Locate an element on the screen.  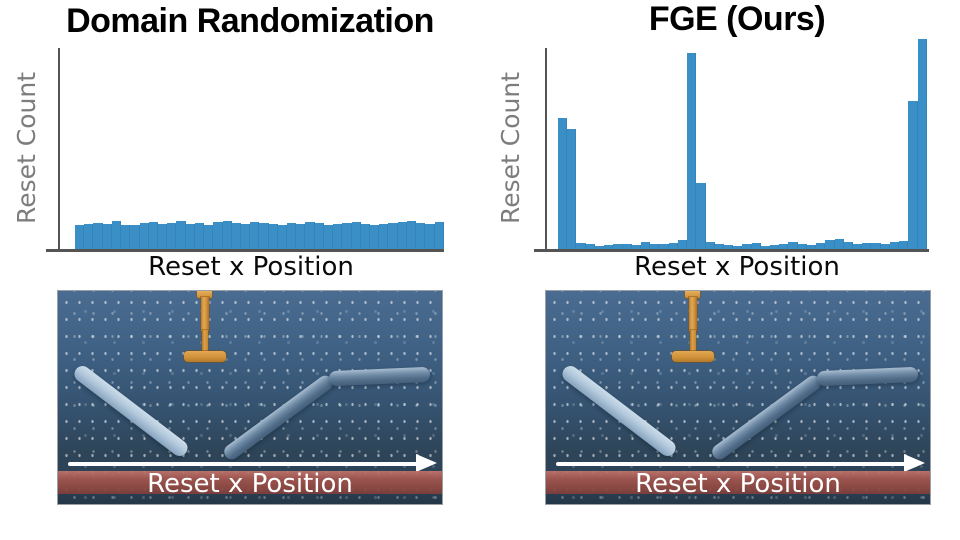
sim-axis-label: Reset x Position is located at coordinates (738, 483).